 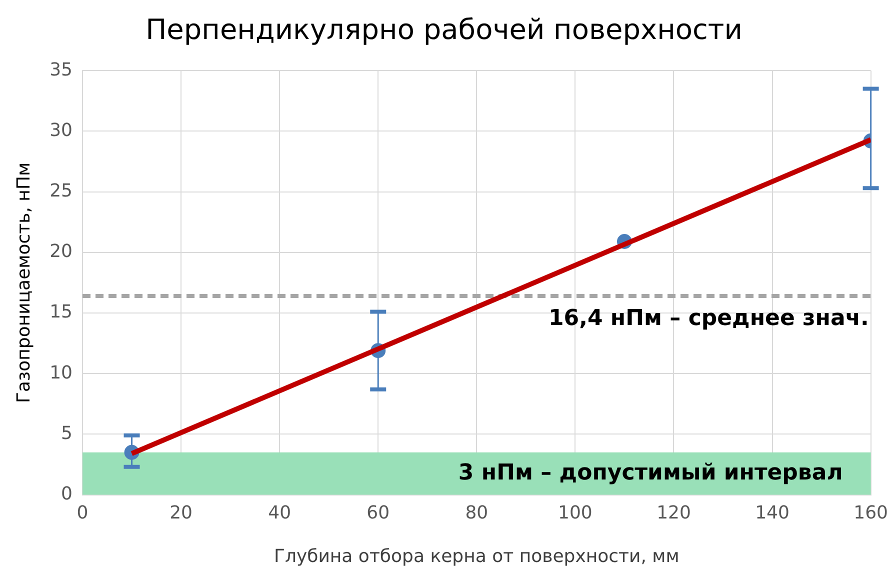 I want to click on band-label: 3 нПм – допустимый интервал, so click(x=650, y=473).